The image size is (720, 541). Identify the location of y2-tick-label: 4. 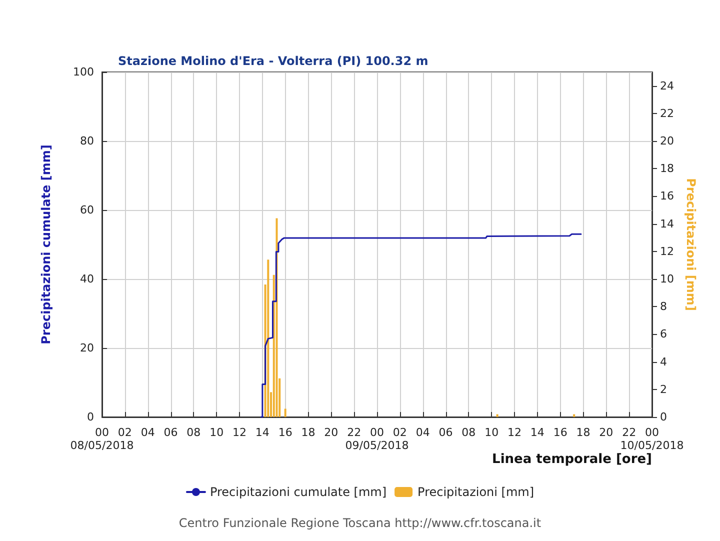
(663, 361).